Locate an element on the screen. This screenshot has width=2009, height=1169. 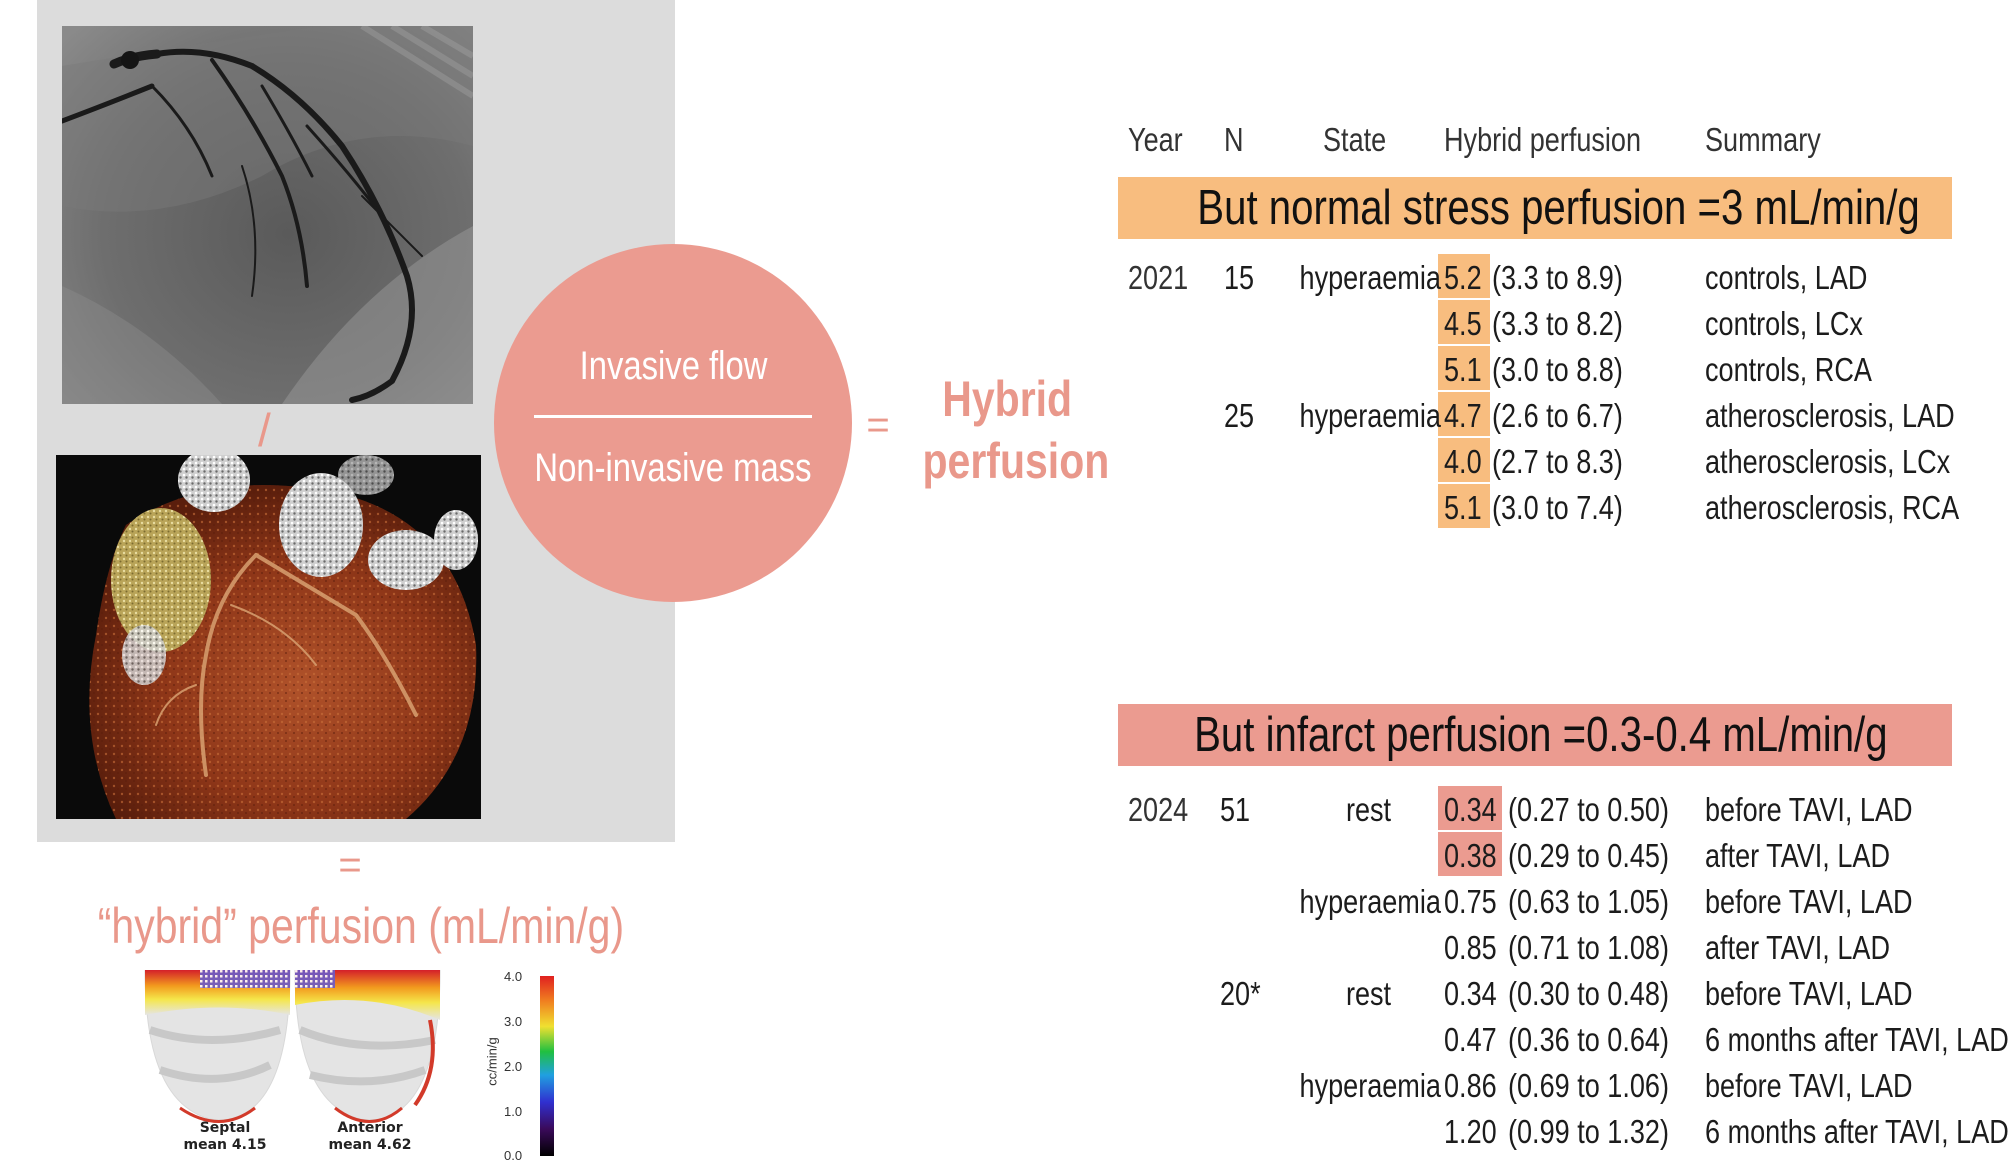
cell-year: 2024 is located at coordinates (1158, 809).